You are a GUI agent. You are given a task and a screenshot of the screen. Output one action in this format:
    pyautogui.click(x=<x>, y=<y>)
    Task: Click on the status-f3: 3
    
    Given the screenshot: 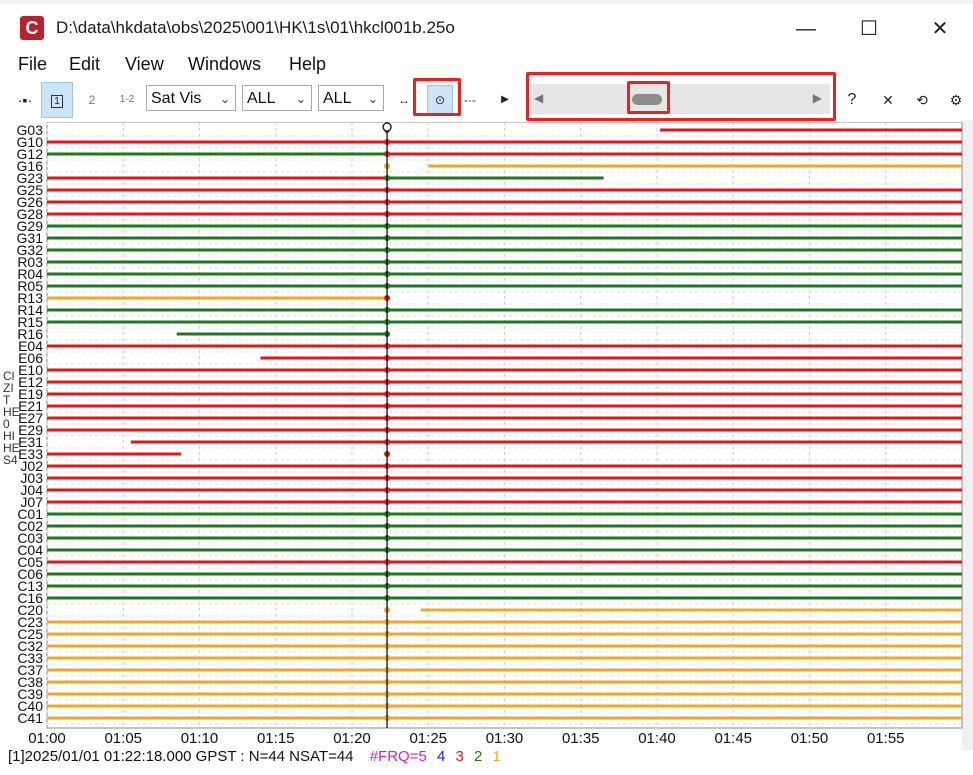 What is the action you would take?
    pyautogui.click(x=459, y=756)
    